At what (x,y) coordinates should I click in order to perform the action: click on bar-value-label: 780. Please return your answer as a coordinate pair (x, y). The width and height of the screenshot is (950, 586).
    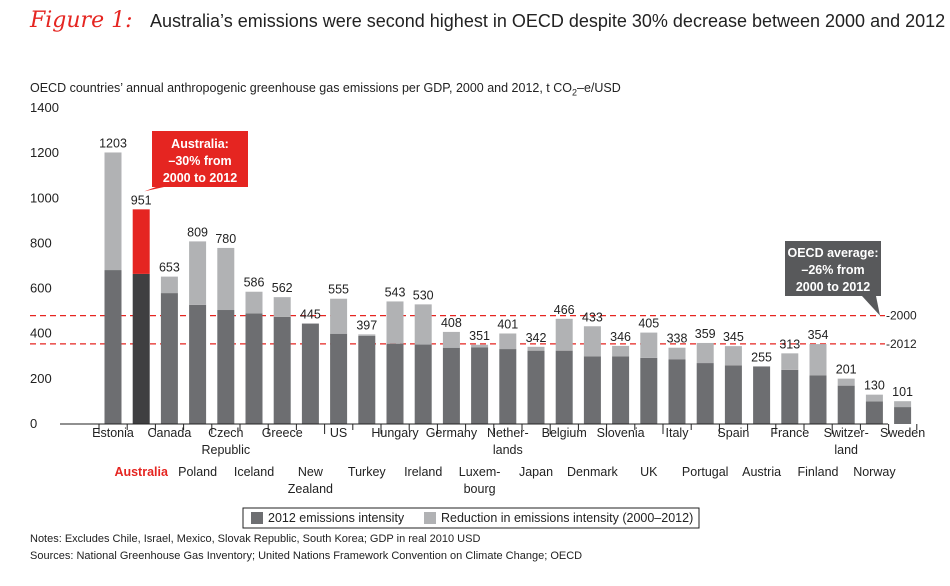
    Looking at the image, I should click on (225, 239).